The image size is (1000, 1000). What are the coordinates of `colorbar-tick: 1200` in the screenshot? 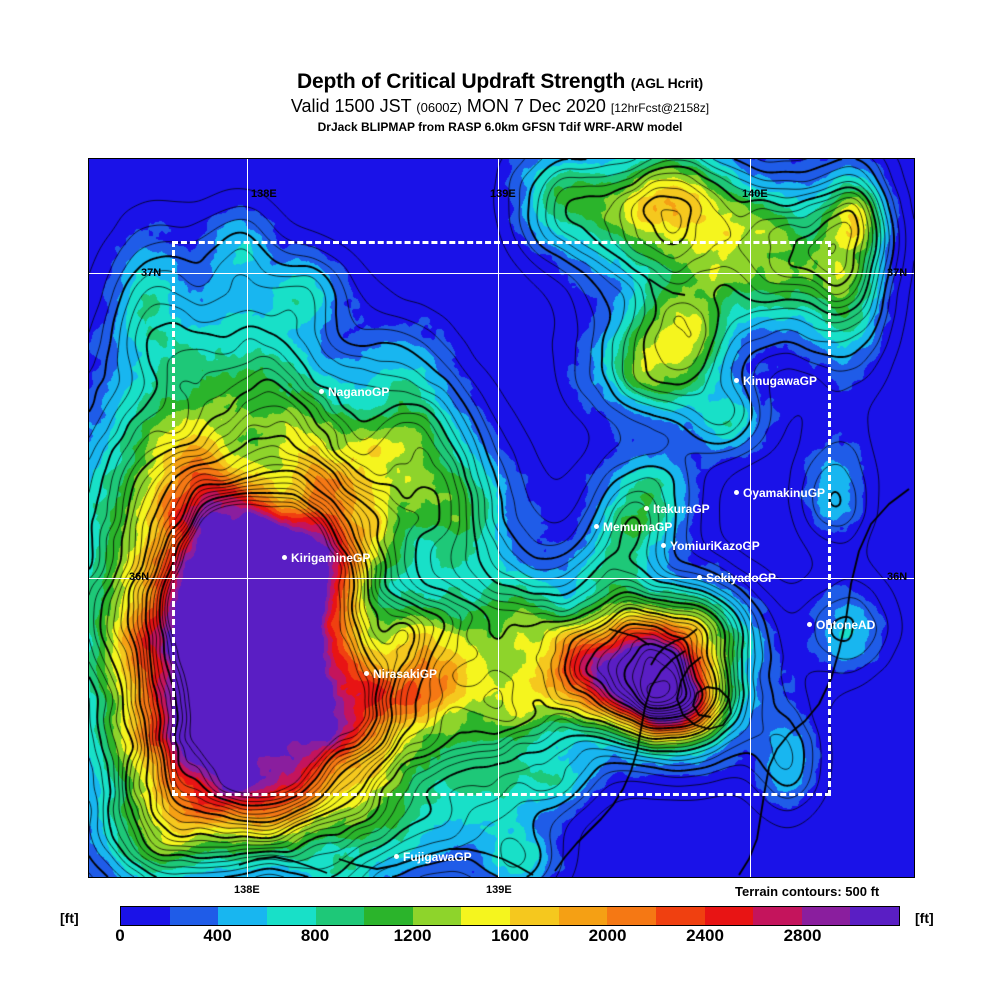 It's located at (412, 935).